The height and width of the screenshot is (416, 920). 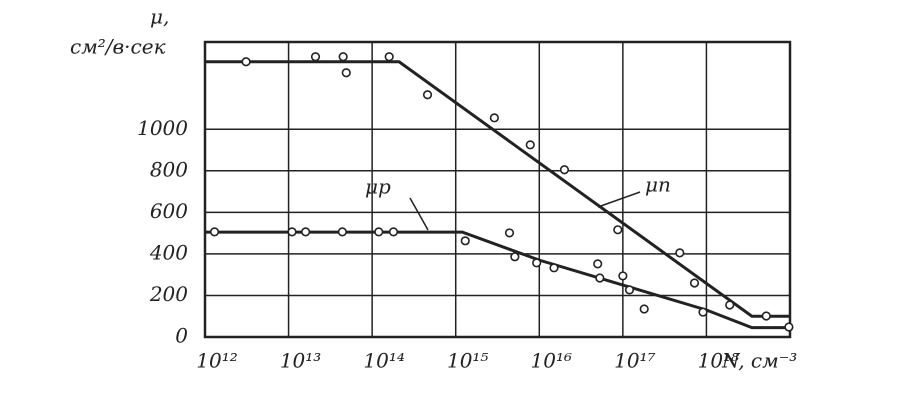 I want to click on y-axis-unit: см²/в·сек, so click(x=118, y=47).